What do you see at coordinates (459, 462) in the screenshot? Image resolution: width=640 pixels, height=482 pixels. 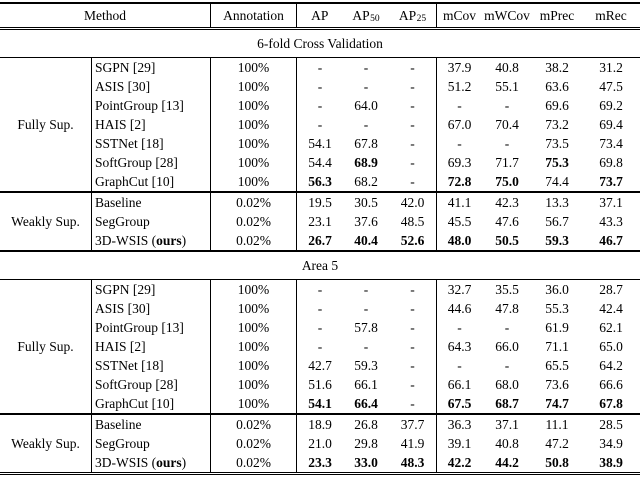 I see `value-cell: 42.2` at bounding box center [459, 462].